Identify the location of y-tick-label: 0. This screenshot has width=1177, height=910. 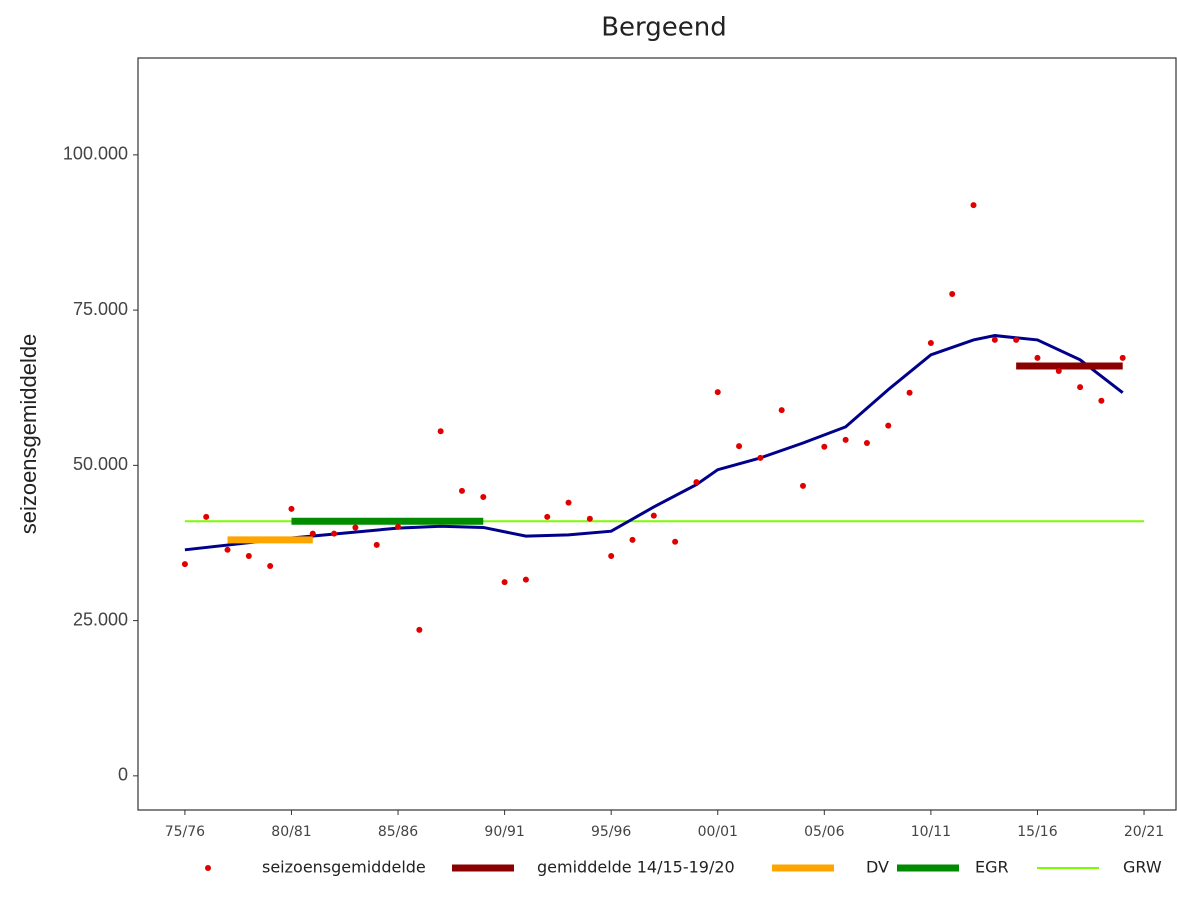
(123, 775).